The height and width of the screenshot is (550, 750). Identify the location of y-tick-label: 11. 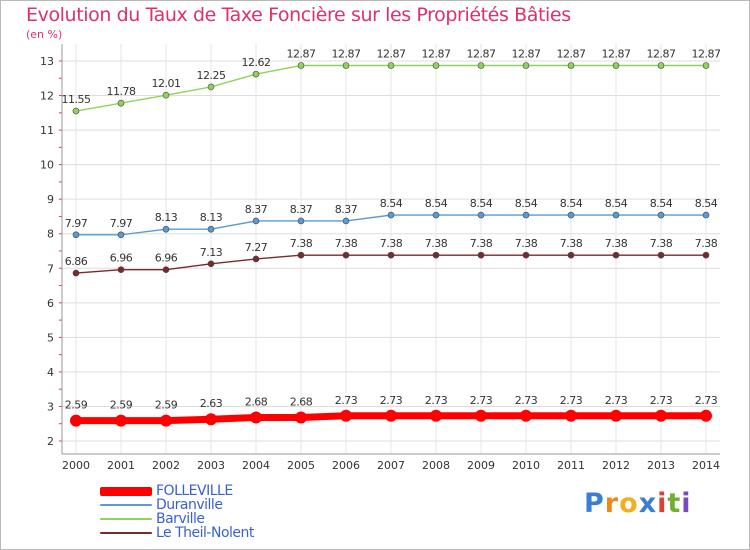
(47, 130).